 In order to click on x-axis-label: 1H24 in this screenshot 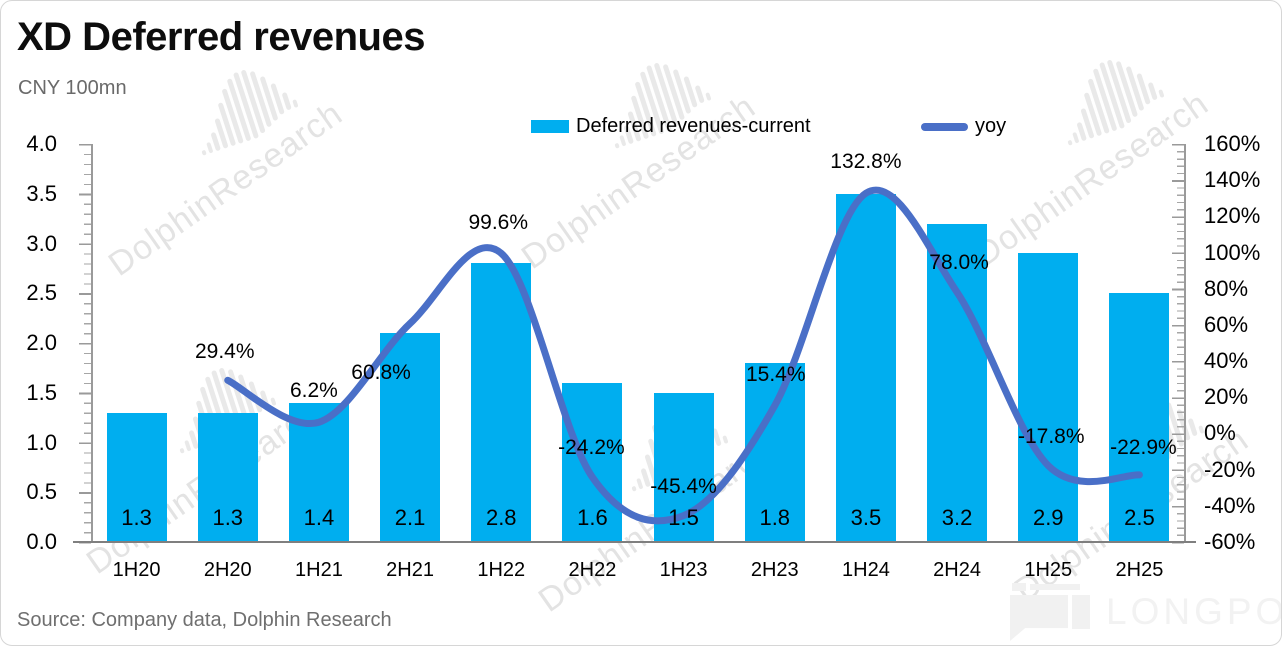, I will do `click(866, 570)`.